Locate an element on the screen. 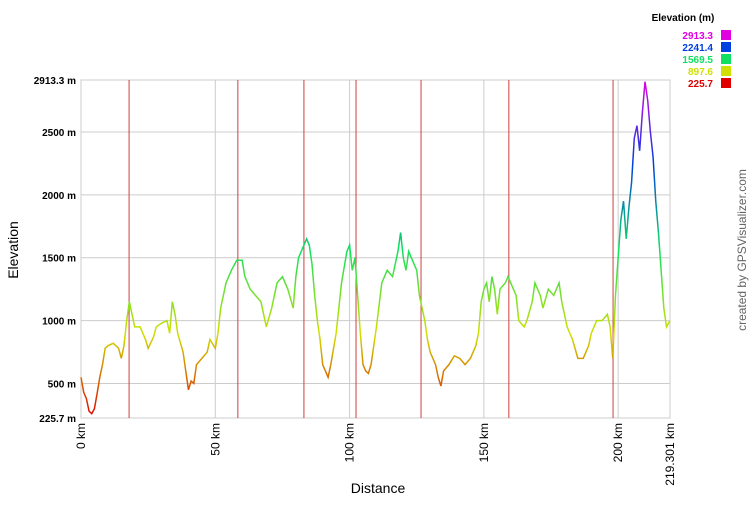 The width and height of the screenshot is (750, 505). y-tick-label: 2500 m is located at coordinates (59, 133).